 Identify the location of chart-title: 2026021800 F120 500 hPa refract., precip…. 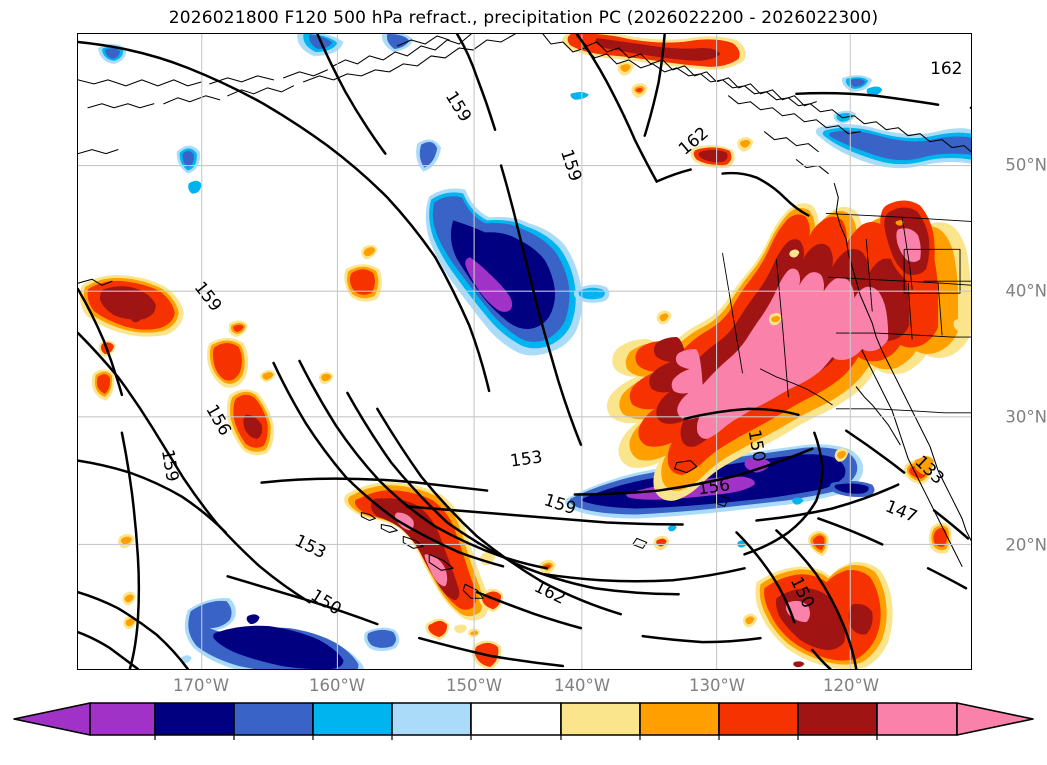
(523, 18).